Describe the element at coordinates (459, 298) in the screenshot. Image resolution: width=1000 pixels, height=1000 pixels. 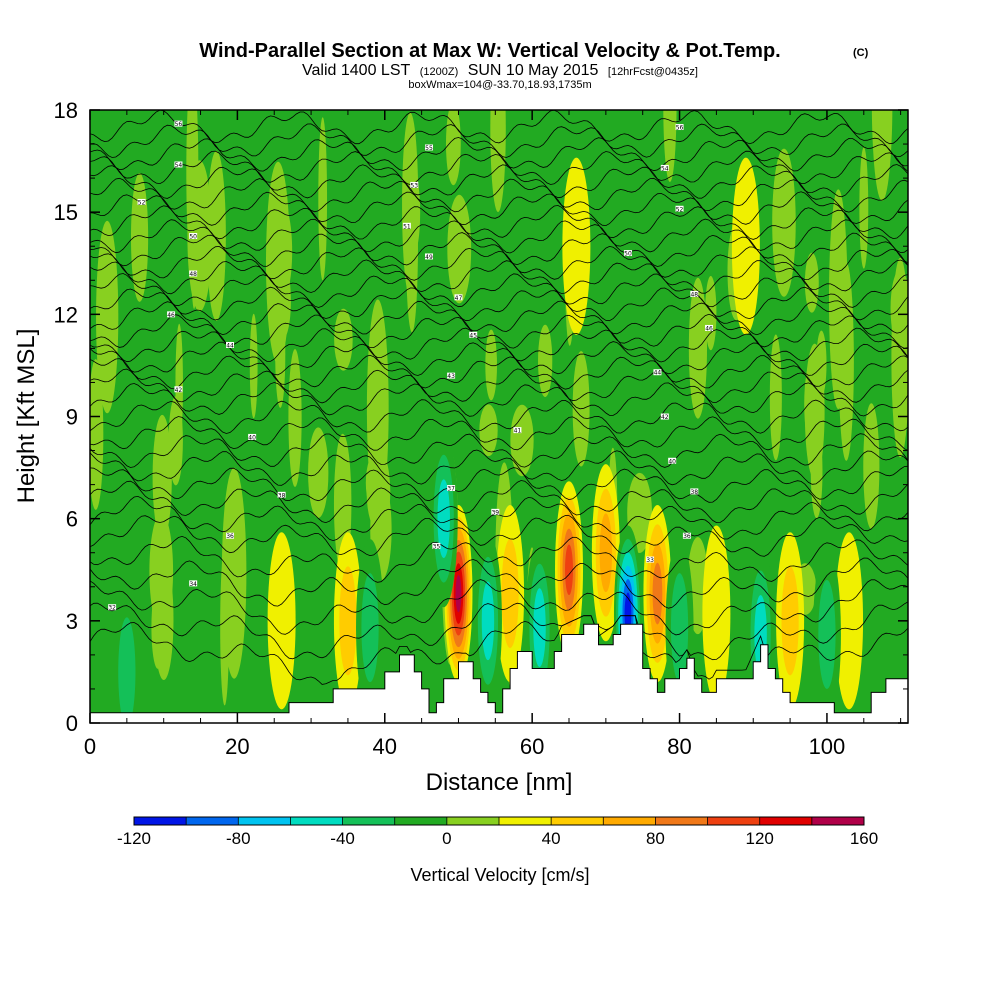
I see `isentrope-label: 47` at that location.